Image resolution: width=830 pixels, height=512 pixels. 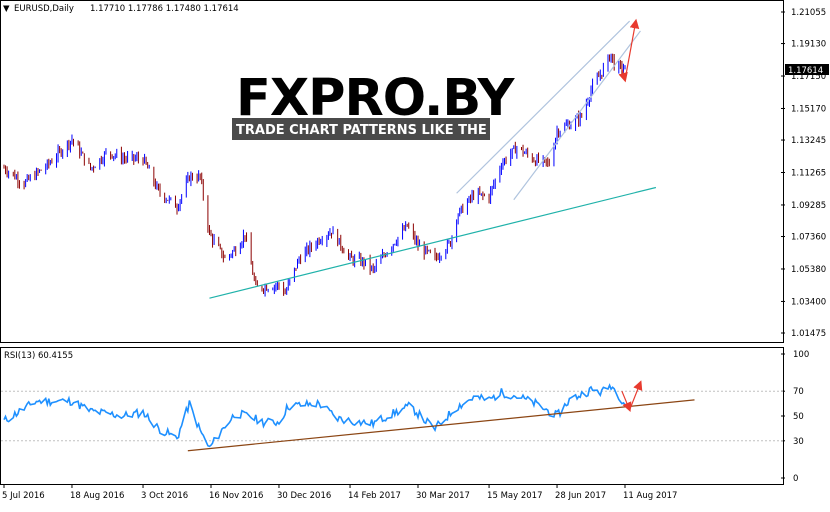 What do you see at coordinates (808, 13) in the screenshot?
I see `price-tick-label: 1.21055` at bounding box center [808, 13].